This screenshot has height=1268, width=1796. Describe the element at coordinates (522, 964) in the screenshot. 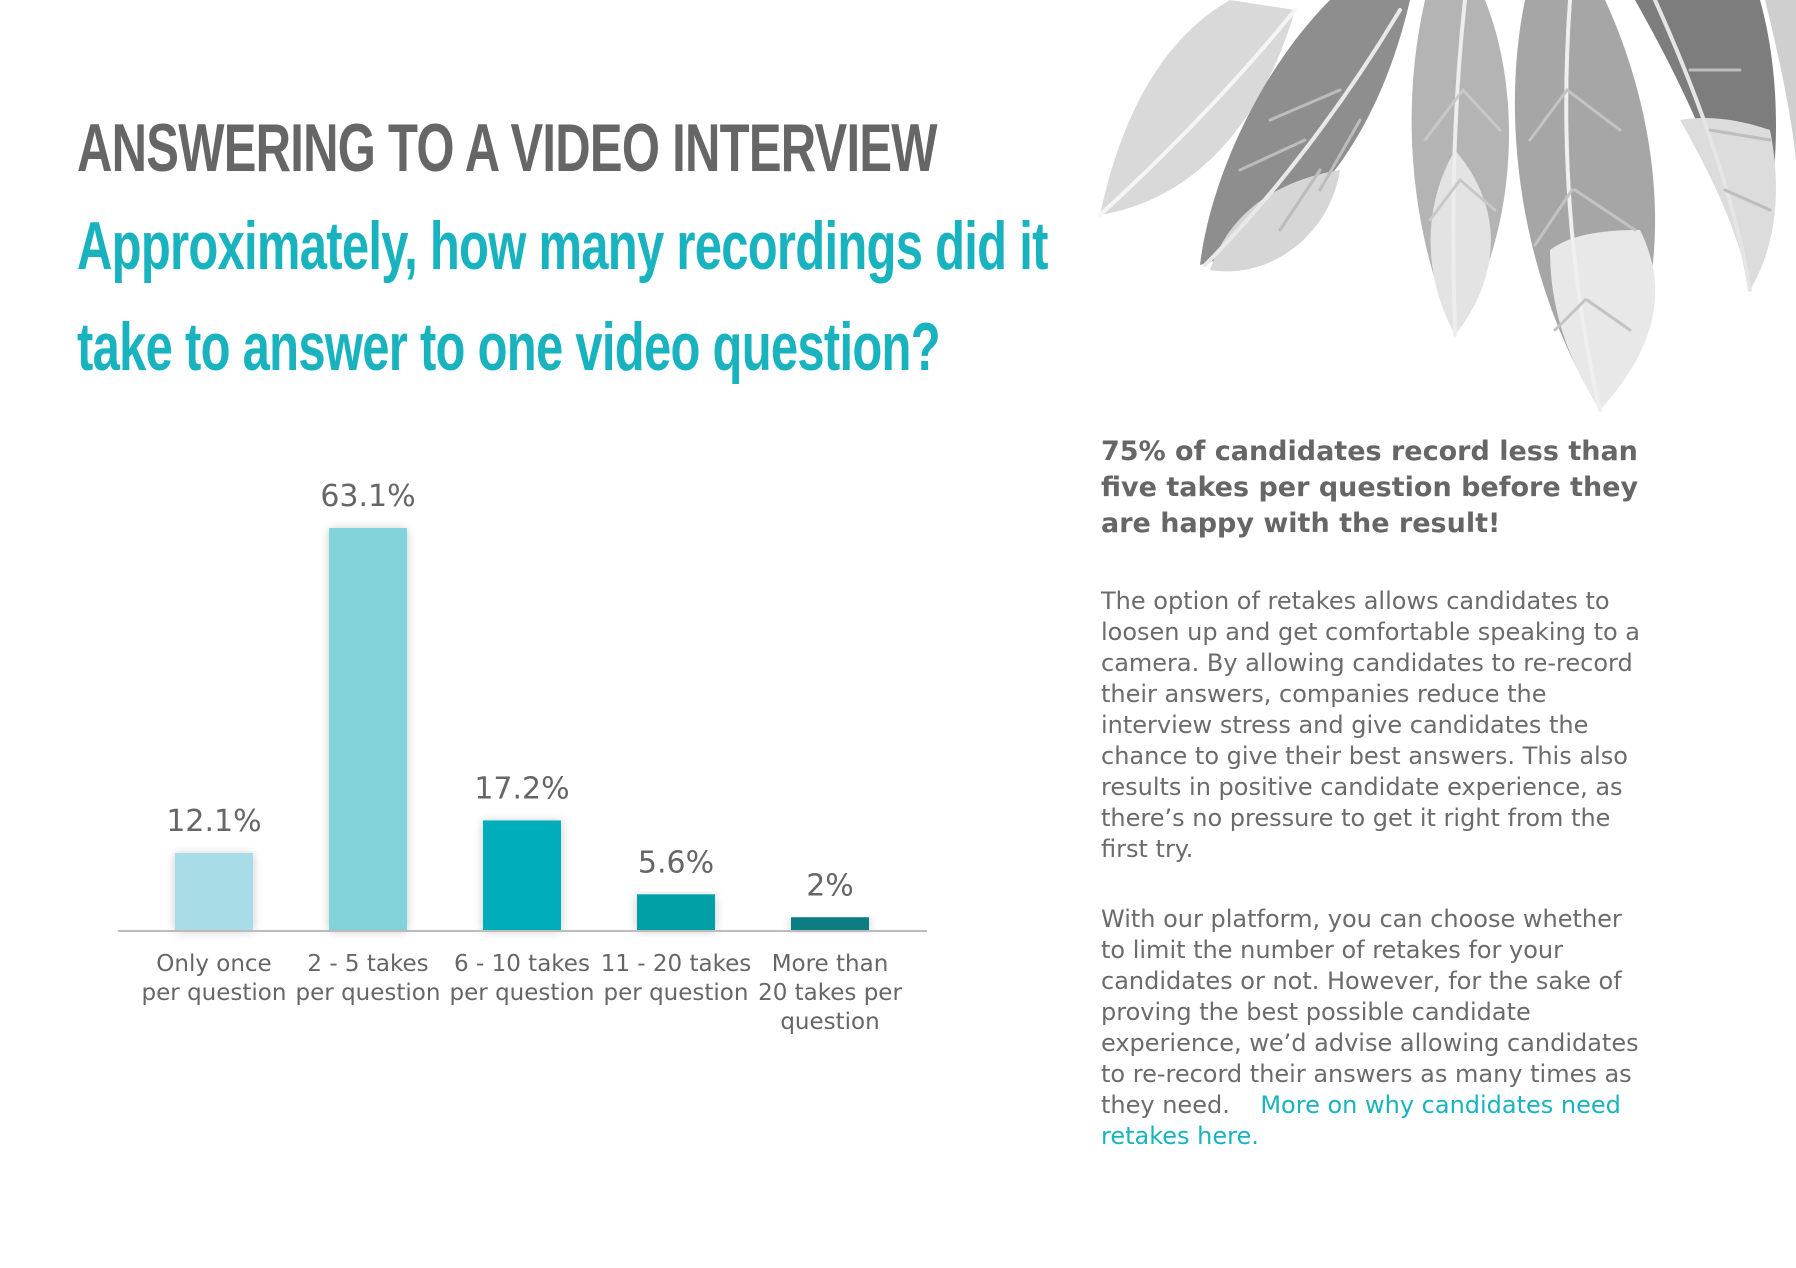

I see `category-label-line: 6 - 10 takes` at that location.